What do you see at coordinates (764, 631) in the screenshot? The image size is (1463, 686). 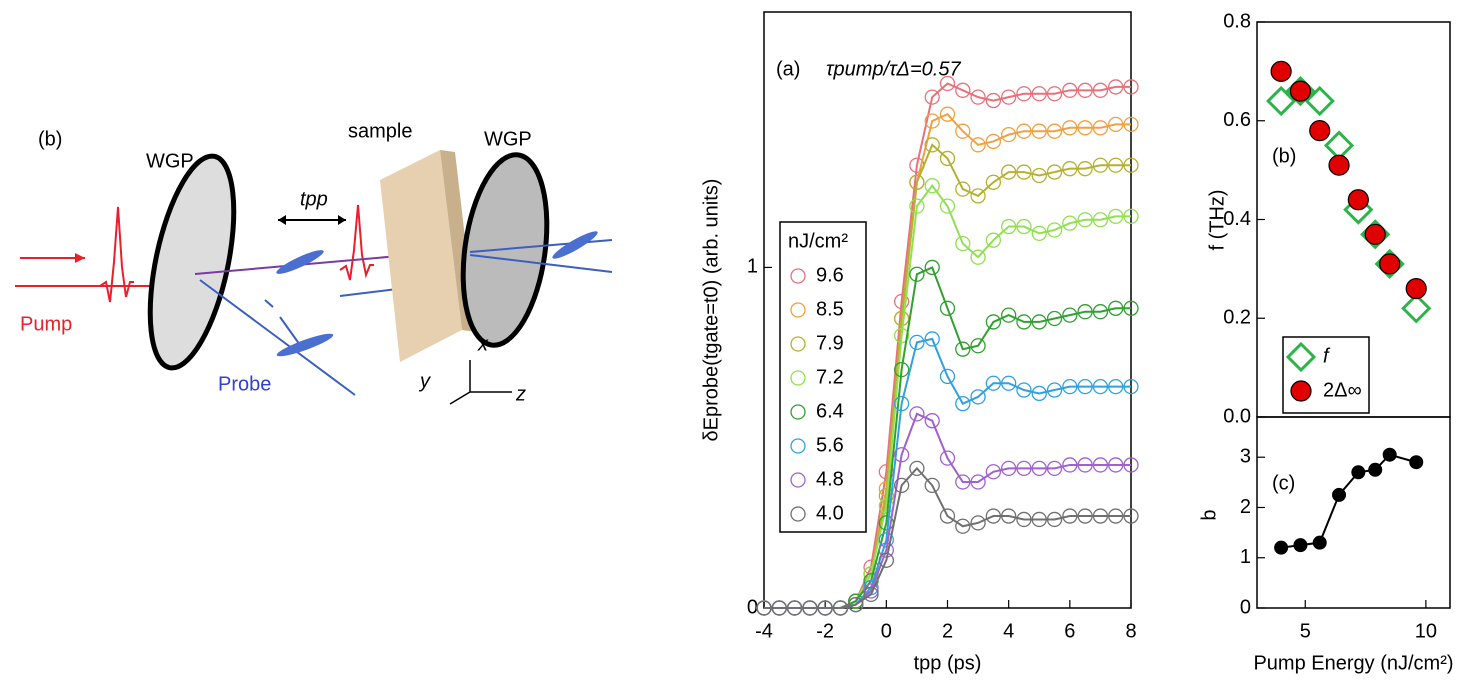 I see `x-tick-label: -4` at bounding box center [764, 631].